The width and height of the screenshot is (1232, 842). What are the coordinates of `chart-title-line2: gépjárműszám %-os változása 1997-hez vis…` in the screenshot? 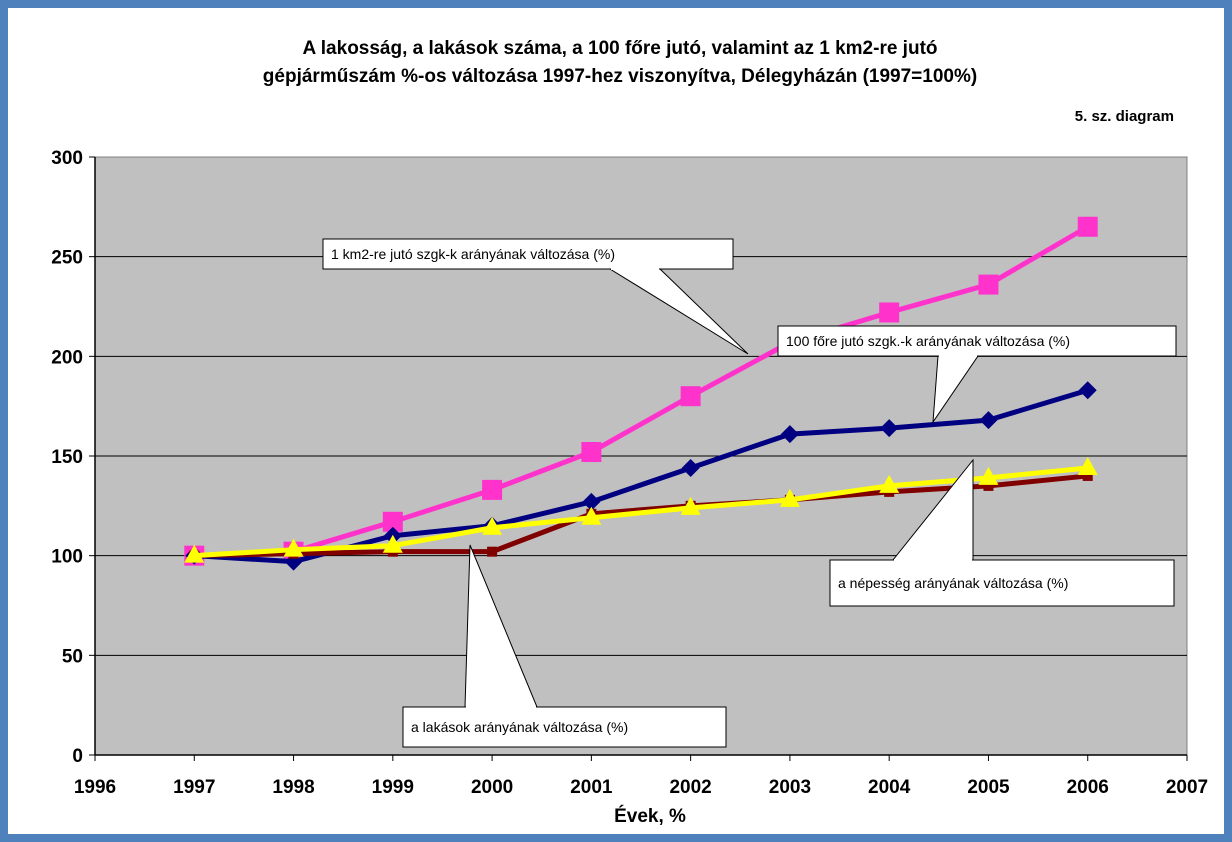 It's located at (620, 76).